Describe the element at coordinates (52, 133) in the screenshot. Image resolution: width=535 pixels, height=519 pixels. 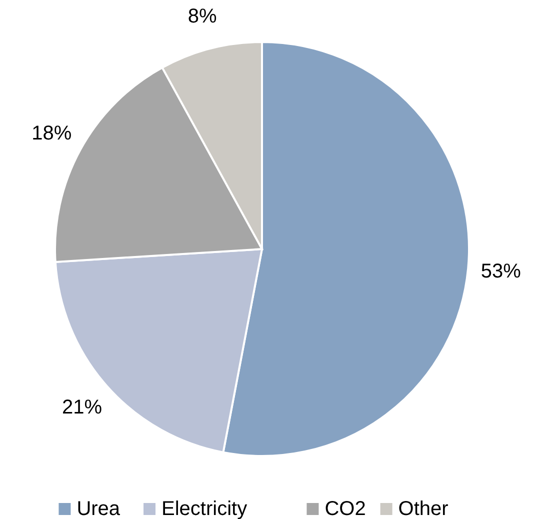
I see `data-label: 18%` at that location.